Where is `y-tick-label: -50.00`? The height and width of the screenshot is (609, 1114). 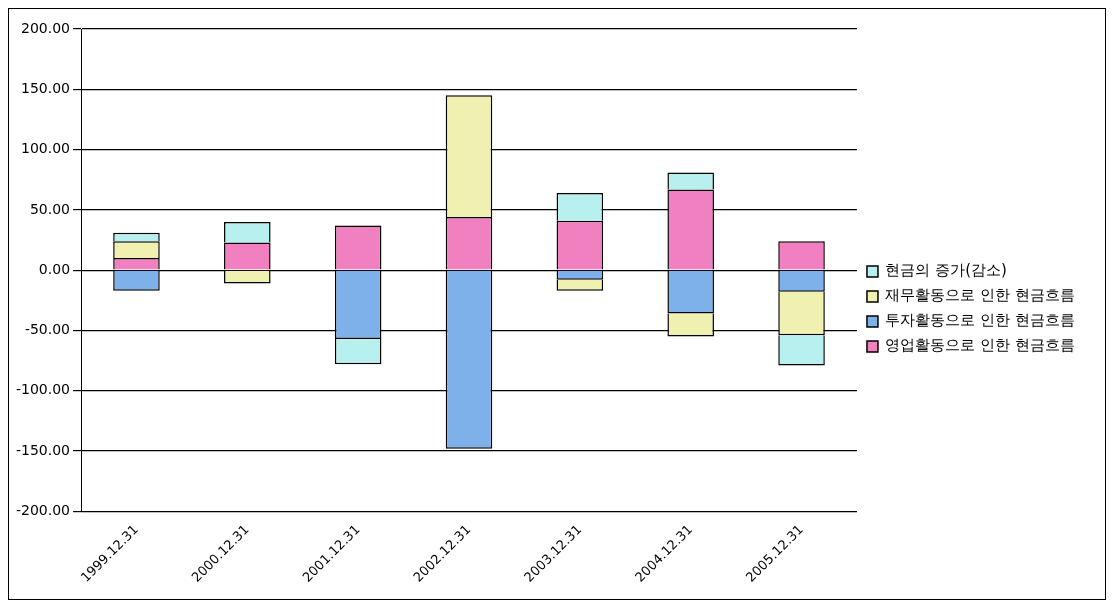 y-tick-label: -50.00 is located at coordinates (47, 329).